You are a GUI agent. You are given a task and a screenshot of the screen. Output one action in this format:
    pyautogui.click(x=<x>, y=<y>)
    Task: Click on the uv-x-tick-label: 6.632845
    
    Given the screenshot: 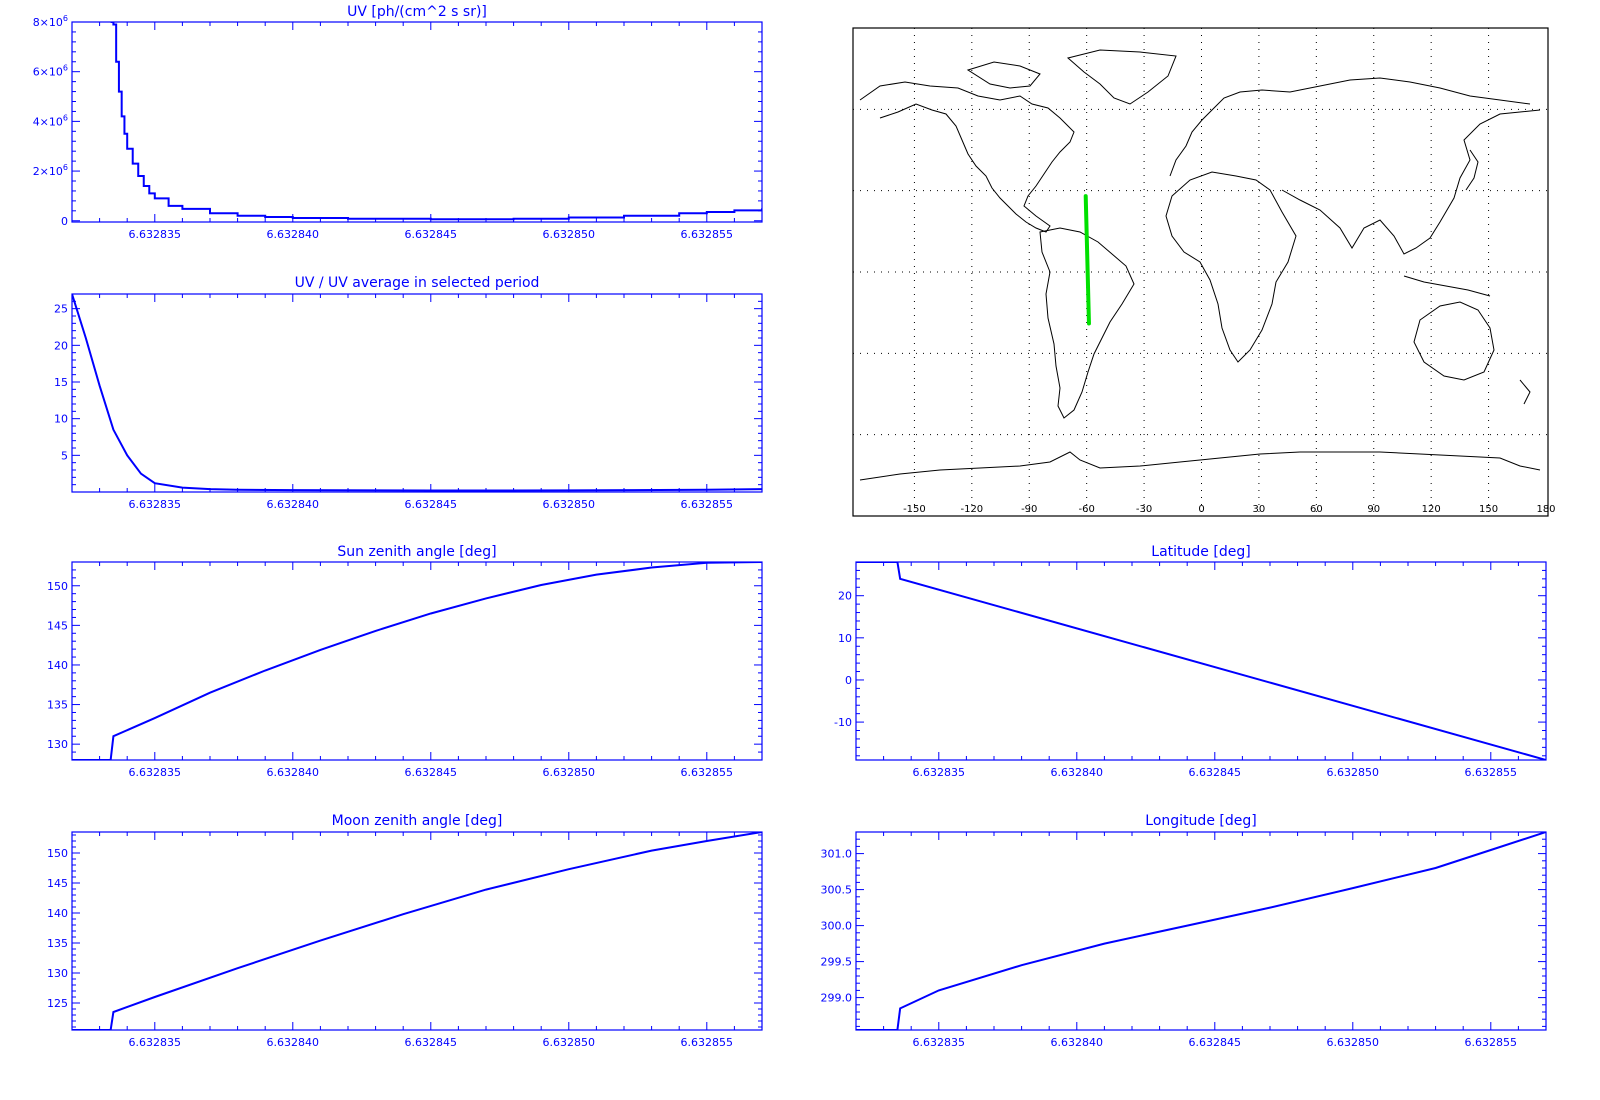 What is the action you would take?
    pyautogui.click(x=431, y=234)
    